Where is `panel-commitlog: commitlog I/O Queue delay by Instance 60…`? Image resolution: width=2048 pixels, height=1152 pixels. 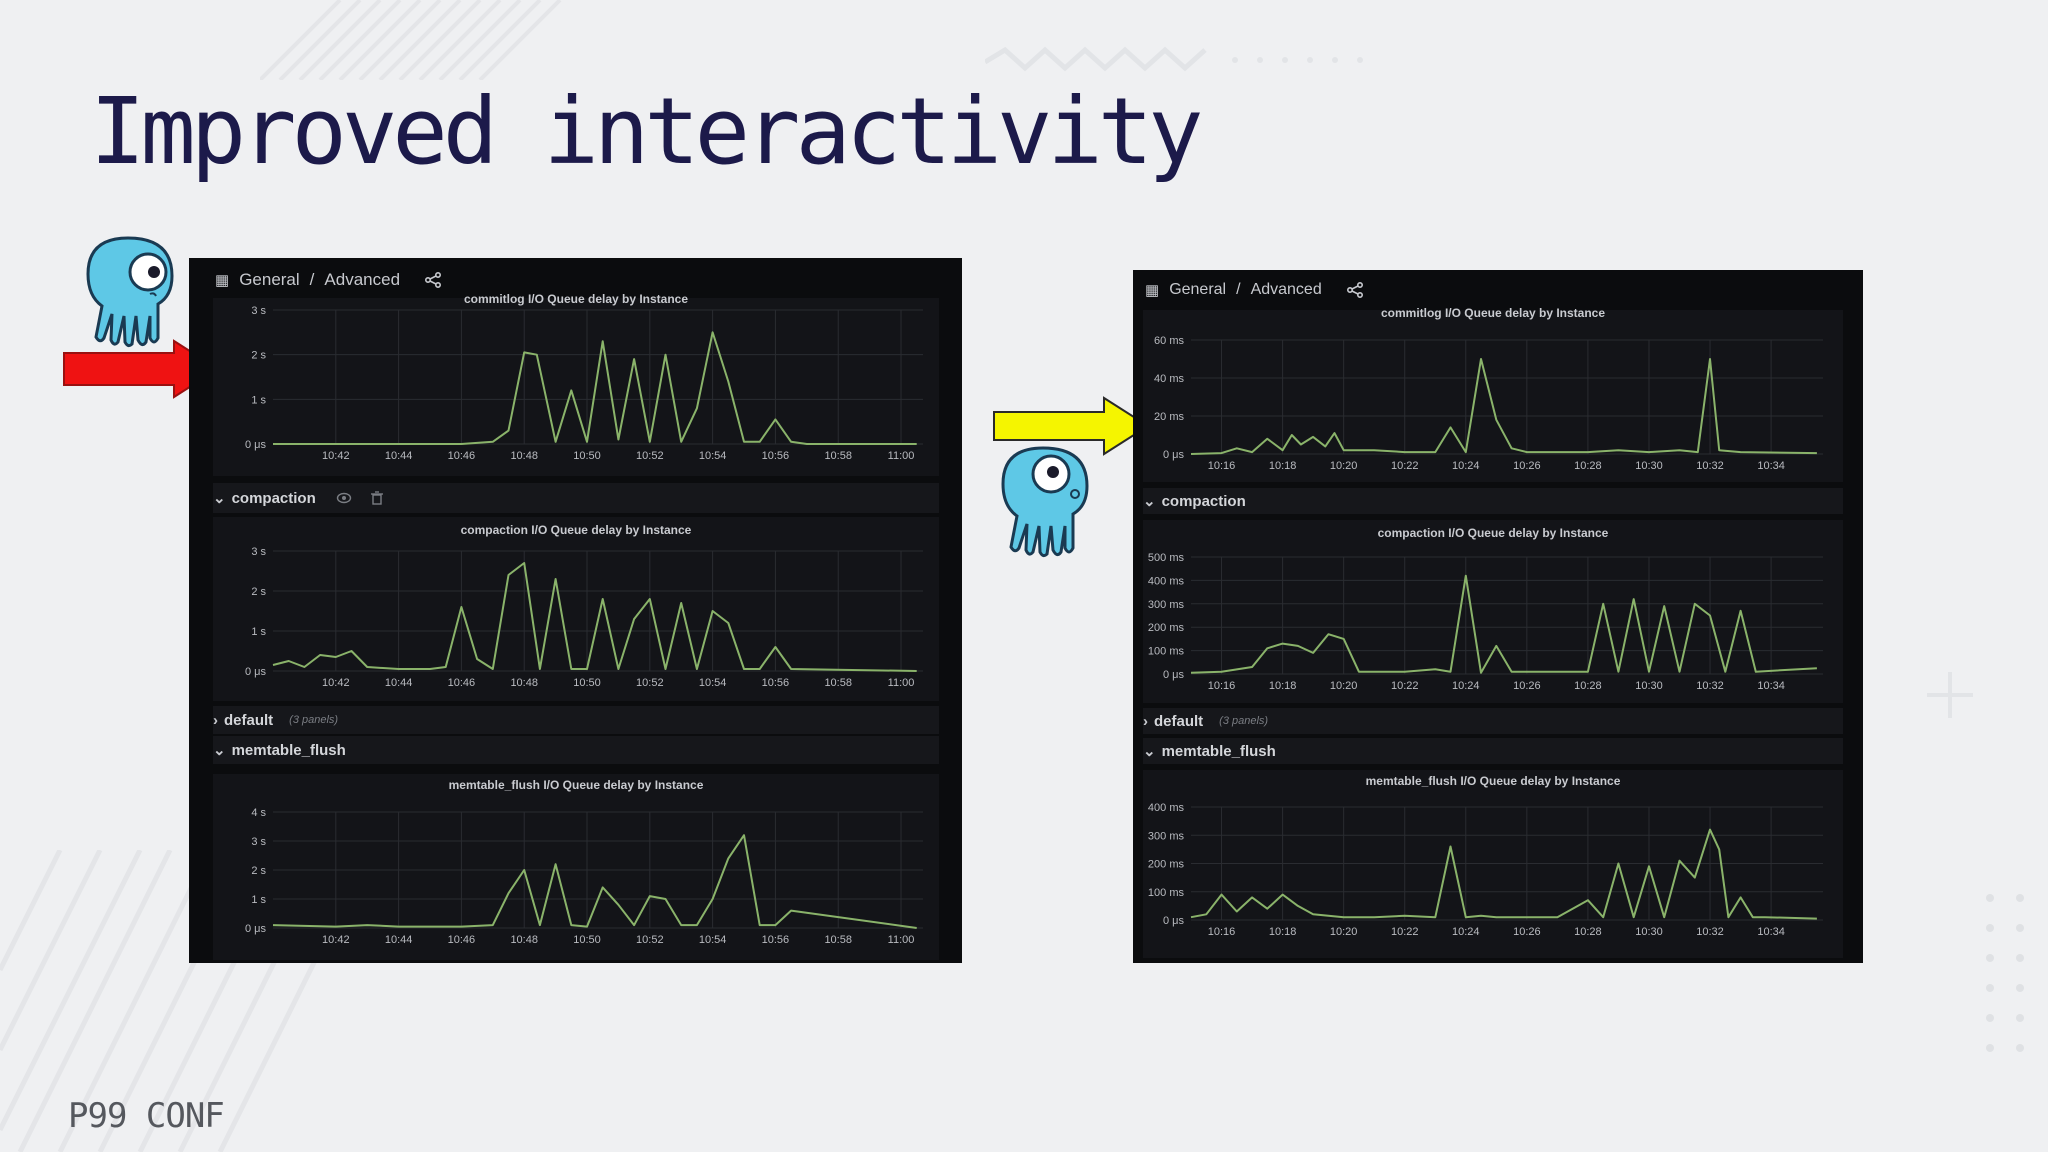
panel-commitlog: commitlog I/O Queue delay by Instance 60… is located at coordinates (1493, 394).